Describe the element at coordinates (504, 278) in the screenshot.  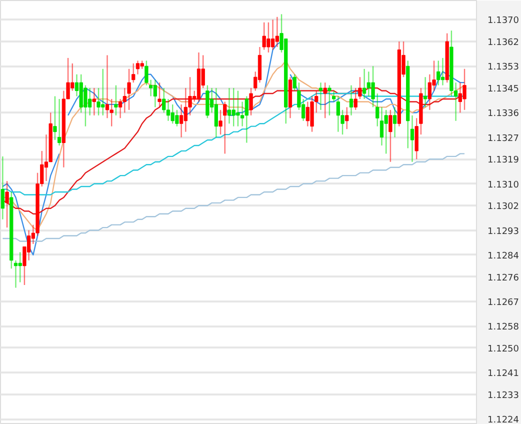
I see `y-tick-label: 1.1276` at that location.